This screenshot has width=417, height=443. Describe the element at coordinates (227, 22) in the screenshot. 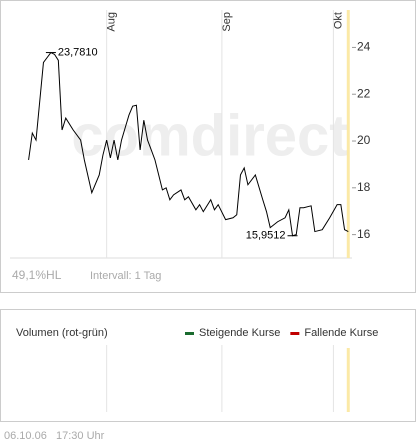

I see `x-tick-label: Sep` at that location.